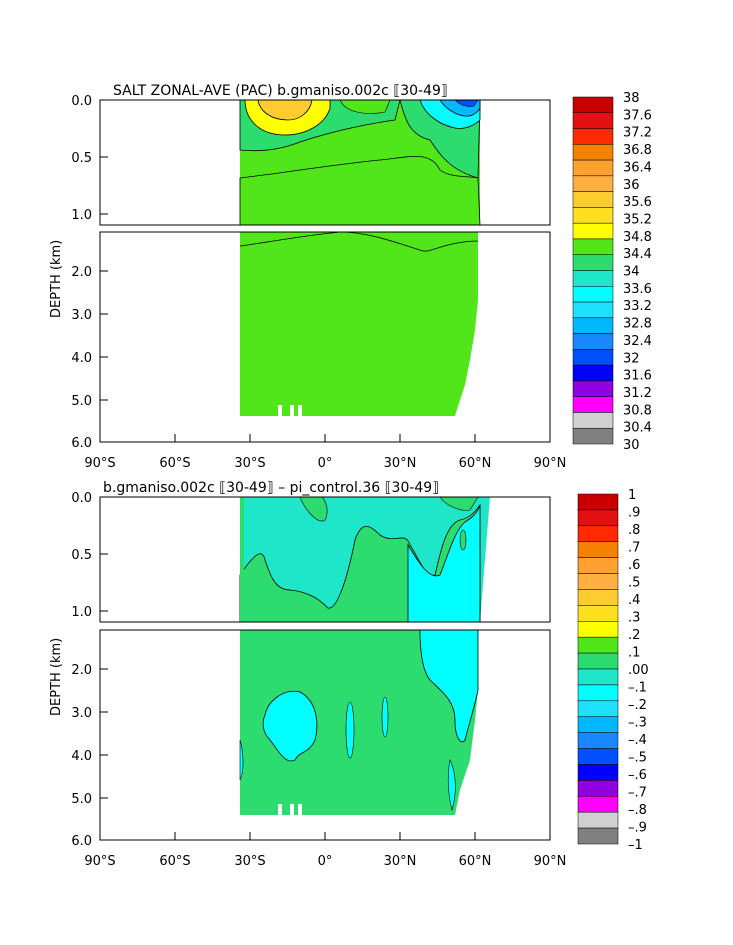 The width and height of the screenshot is (733, 945). Describe the element at coordinates (249, 463) in the screenshot. I see `p1-xtick-2: 30°S` at that location.